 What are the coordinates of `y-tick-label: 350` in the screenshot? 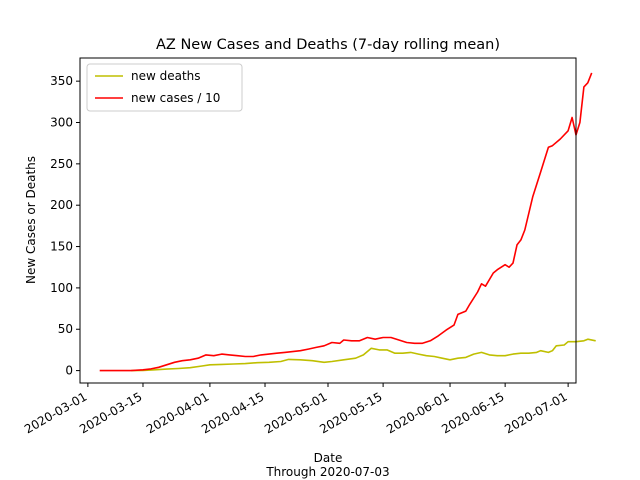 It's located at (61, 81).